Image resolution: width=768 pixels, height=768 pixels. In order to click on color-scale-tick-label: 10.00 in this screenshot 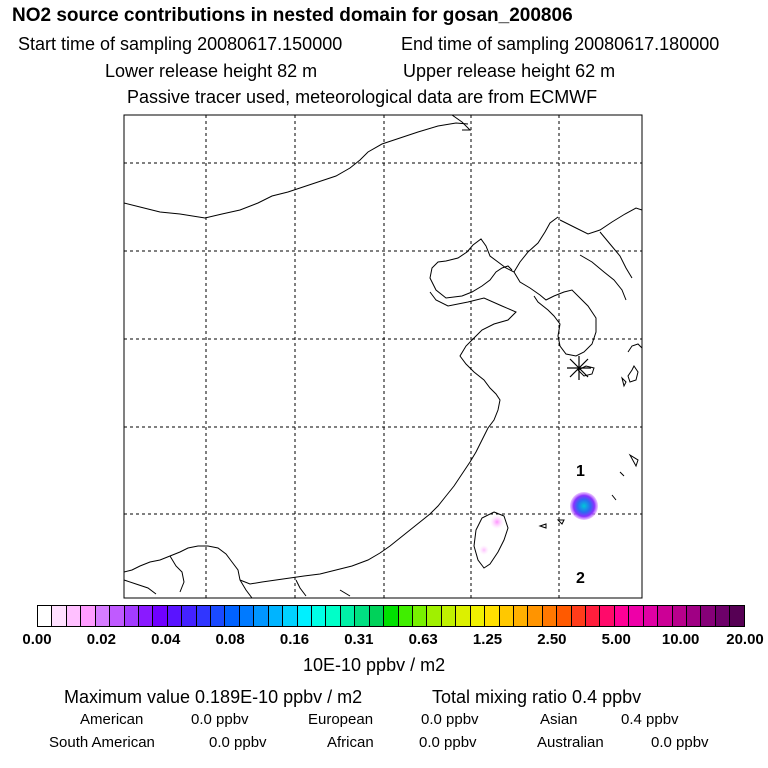, I will do `click(680, 639)`.